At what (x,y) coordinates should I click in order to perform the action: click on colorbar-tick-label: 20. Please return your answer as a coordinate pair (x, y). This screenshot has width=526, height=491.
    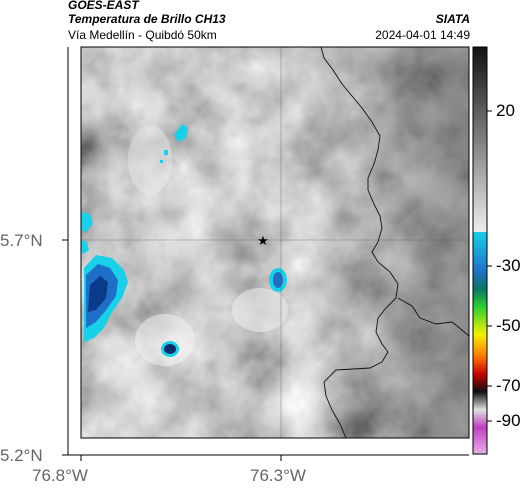
    Looking at the image, I should click on (505, 110).